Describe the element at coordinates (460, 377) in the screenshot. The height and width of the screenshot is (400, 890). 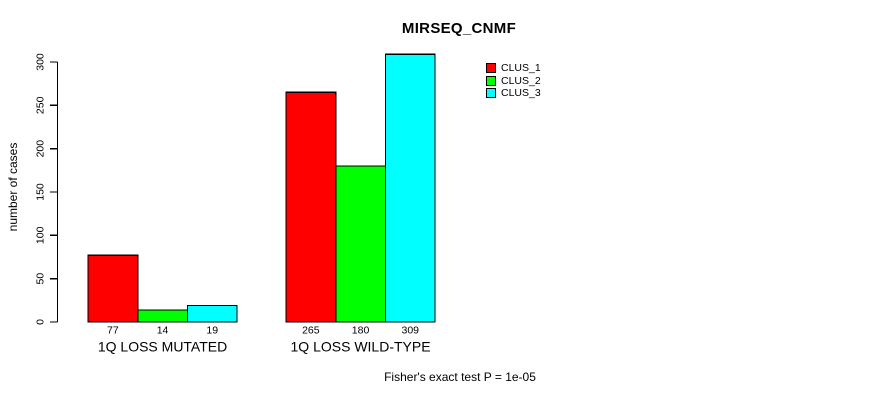
I see `stat-annotation: Fisher's exact test P = 1e-05` at that location.